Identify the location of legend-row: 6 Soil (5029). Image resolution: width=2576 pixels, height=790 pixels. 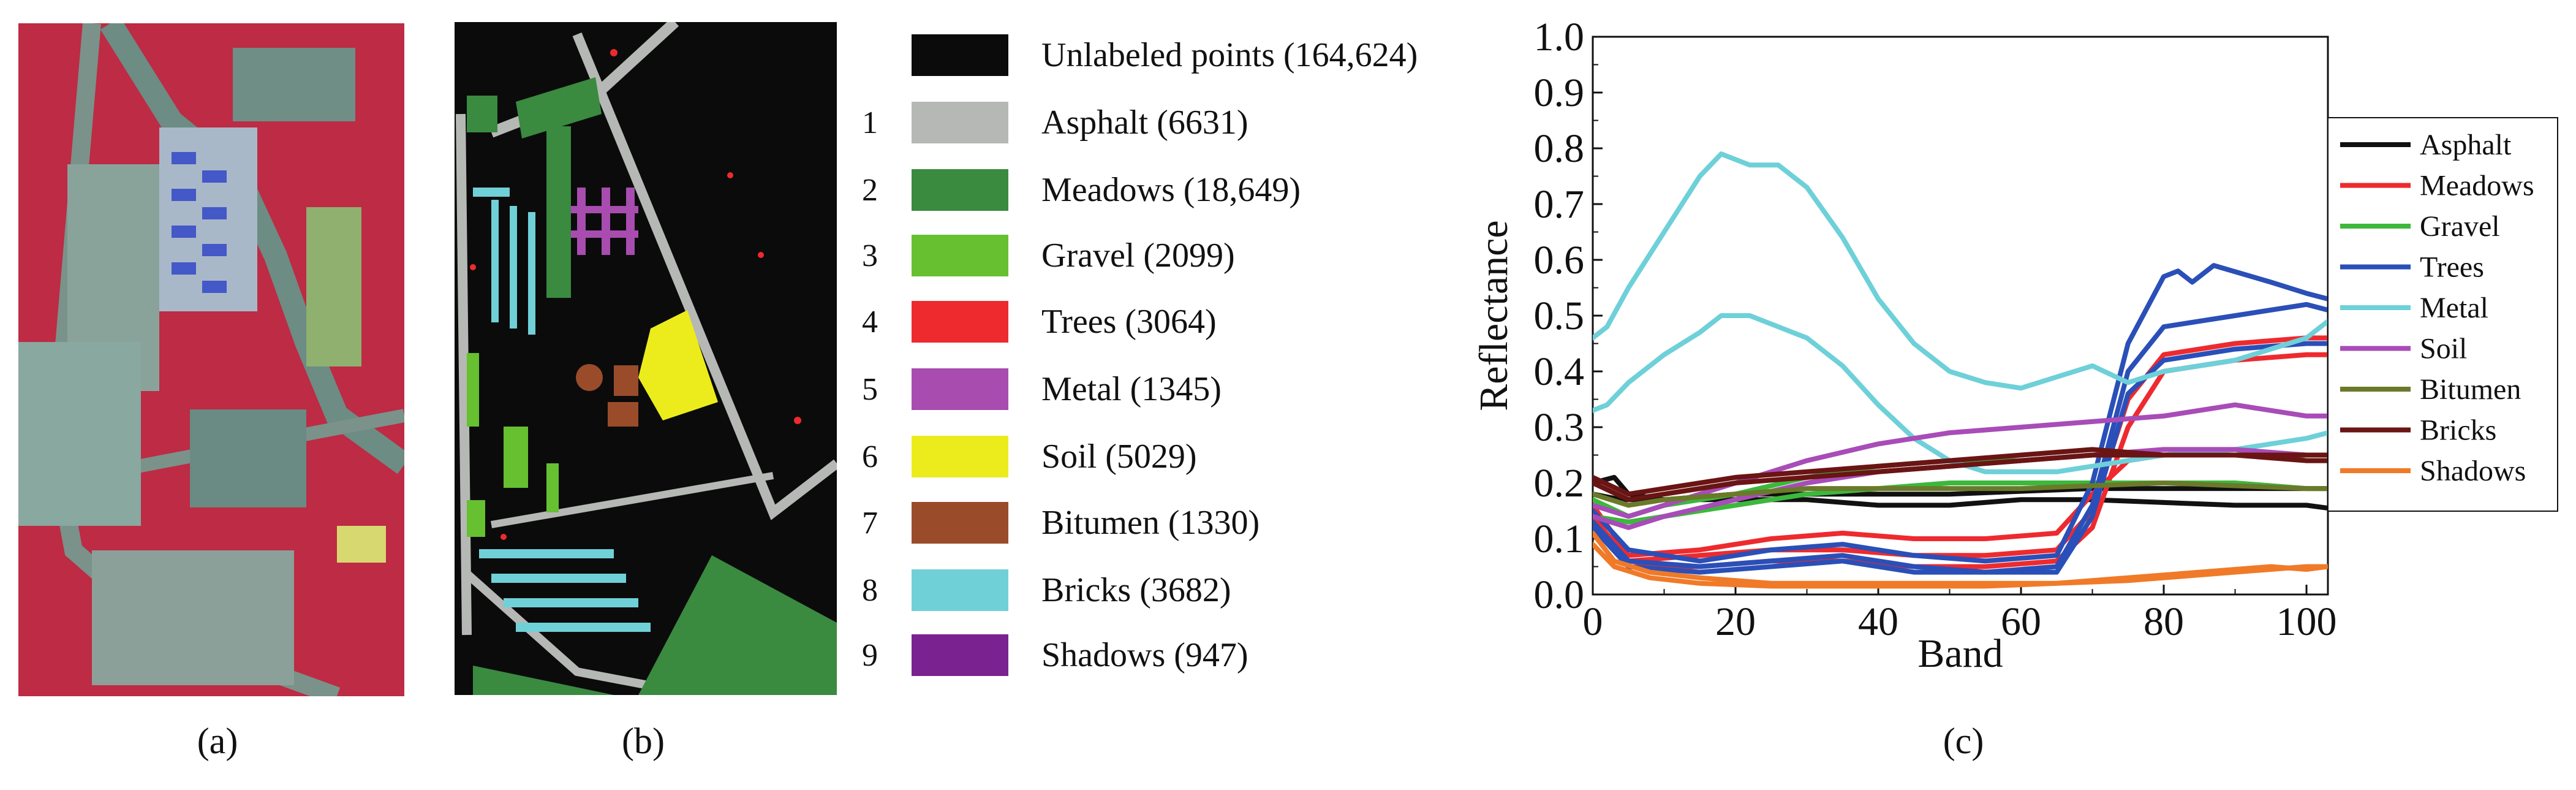
(1163, 456).